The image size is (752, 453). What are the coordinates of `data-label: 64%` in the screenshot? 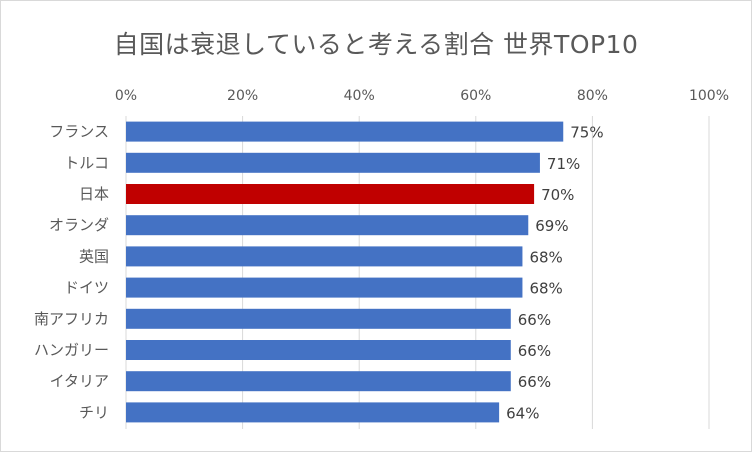 It's located at (522, 413).